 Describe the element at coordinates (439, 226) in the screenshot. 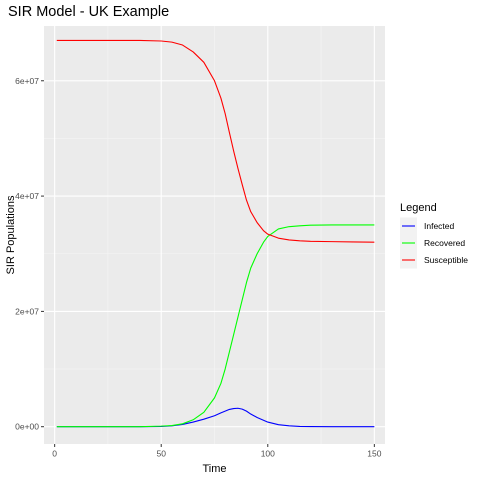

I see `legend-label-infected: Infected` at that location.